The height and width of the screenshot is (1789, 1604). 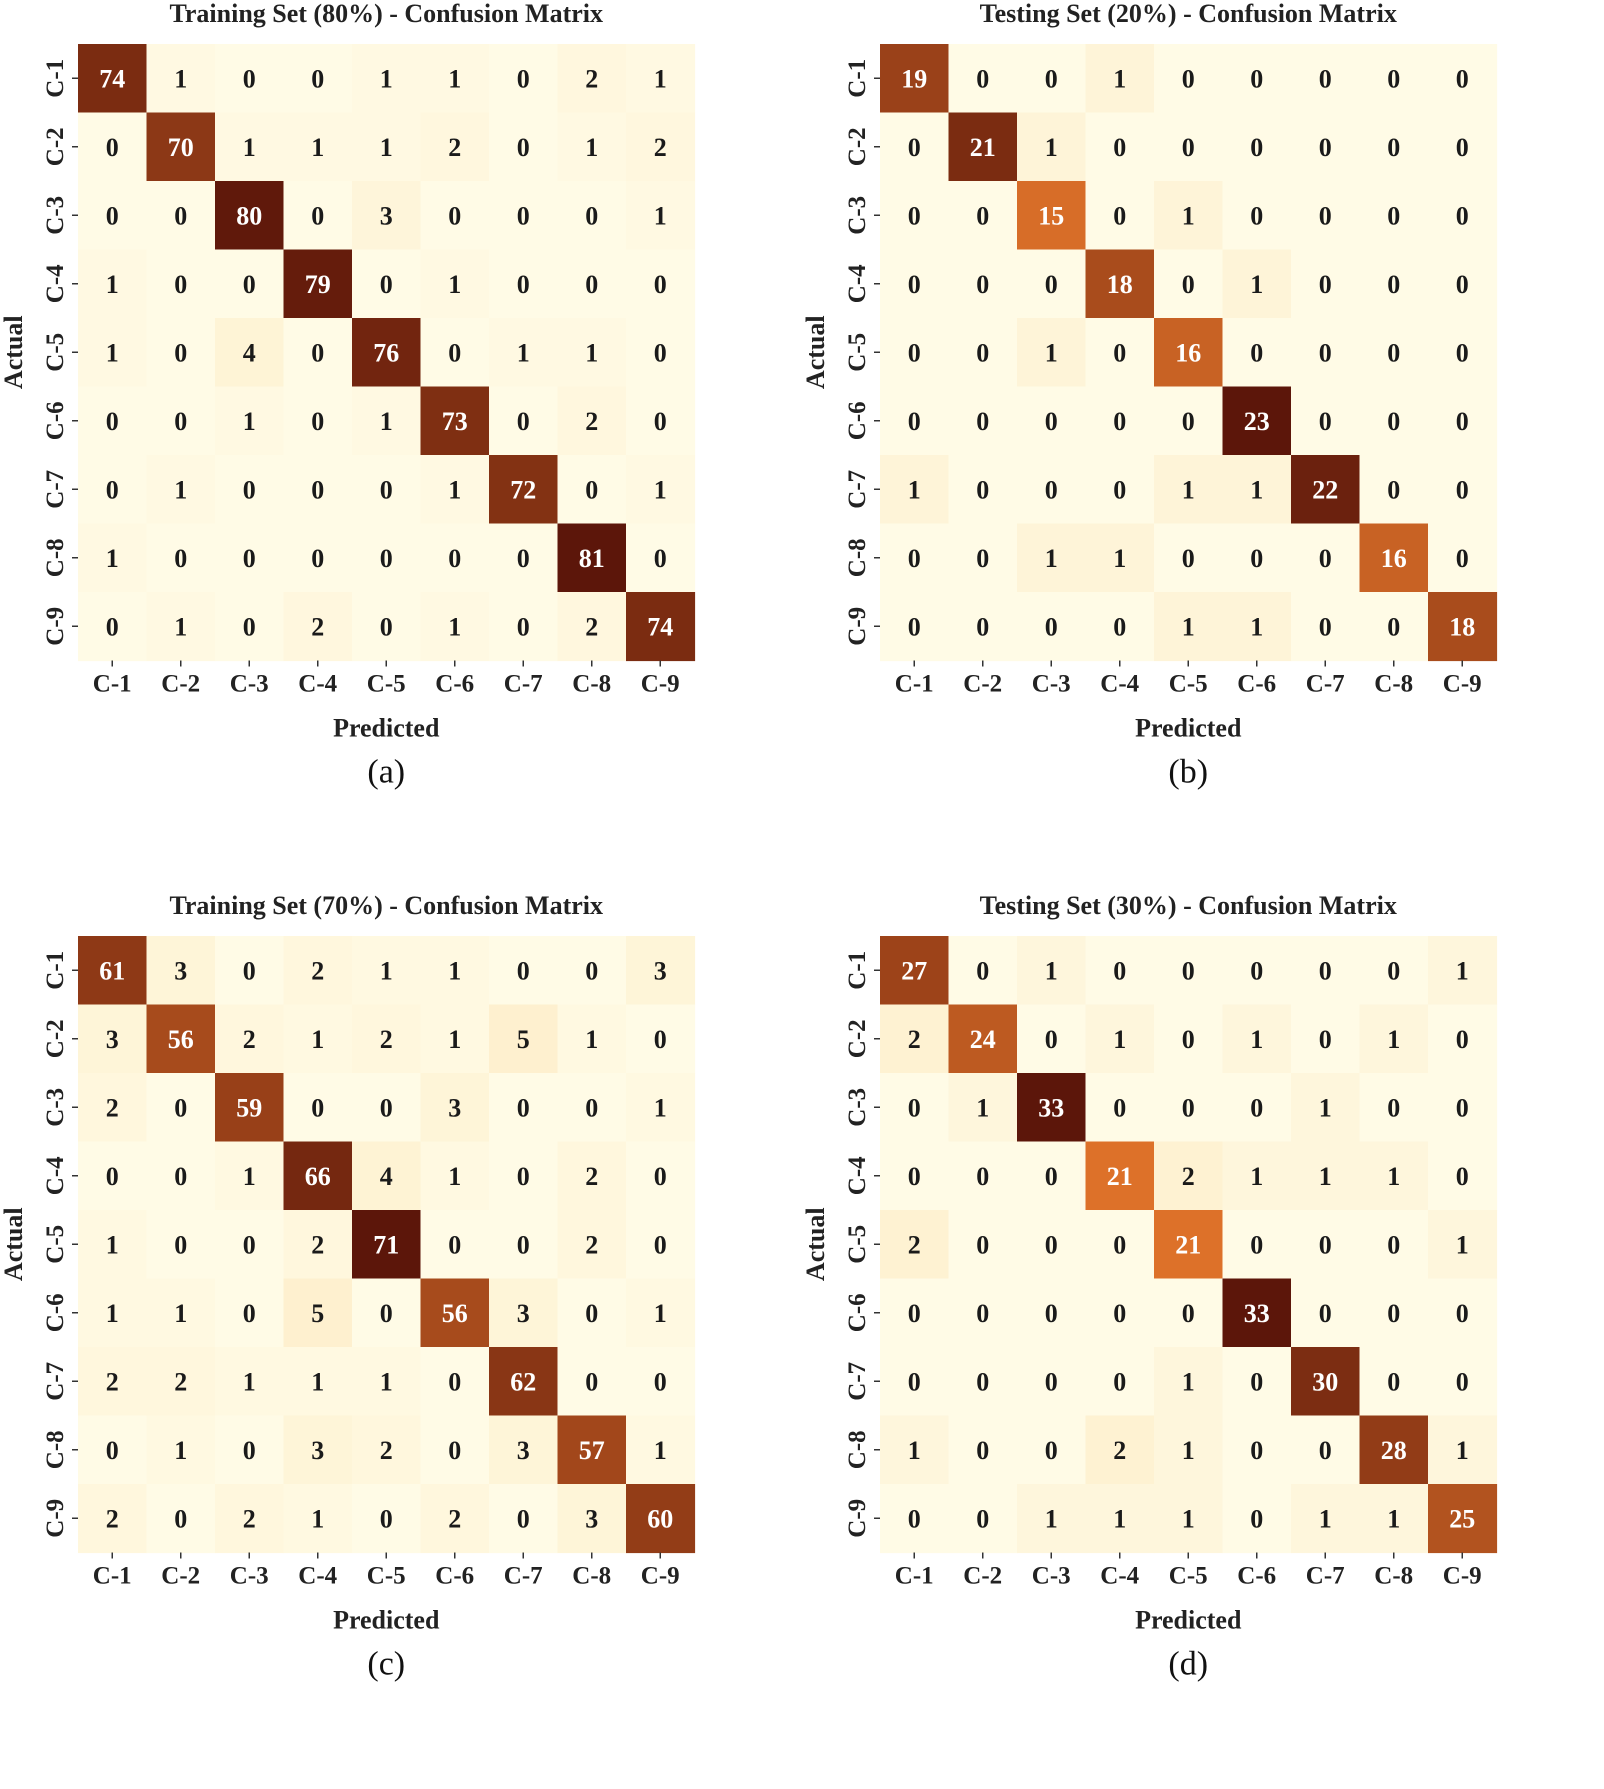 I want to click on cell-value-c-r8-c1: 0, so click(x=112, y=1450).